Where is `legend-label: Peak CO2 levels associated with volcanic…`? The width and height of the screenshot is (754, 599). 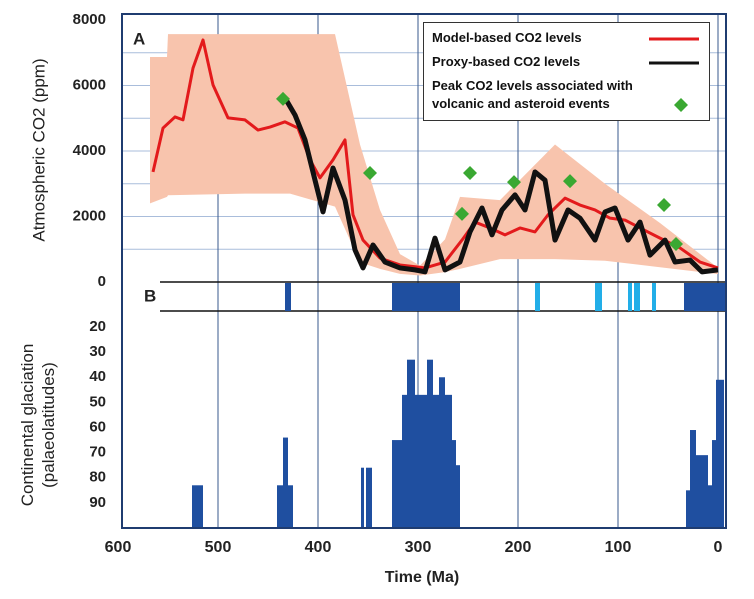
legend-label: Peak CO2 levels associated with volcanic… is located at coordinates (532, 94).